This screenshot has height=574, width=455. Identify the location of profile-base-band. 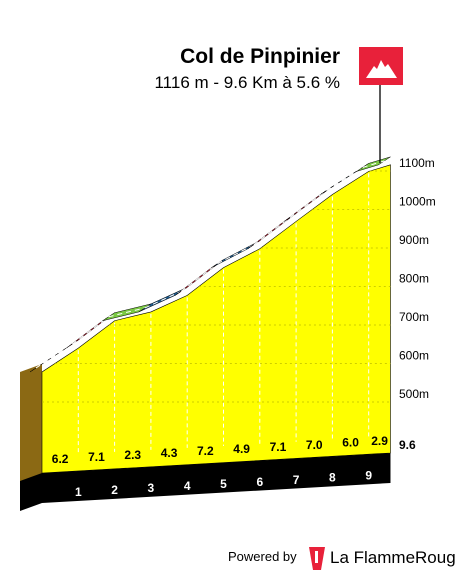
(205, 482).